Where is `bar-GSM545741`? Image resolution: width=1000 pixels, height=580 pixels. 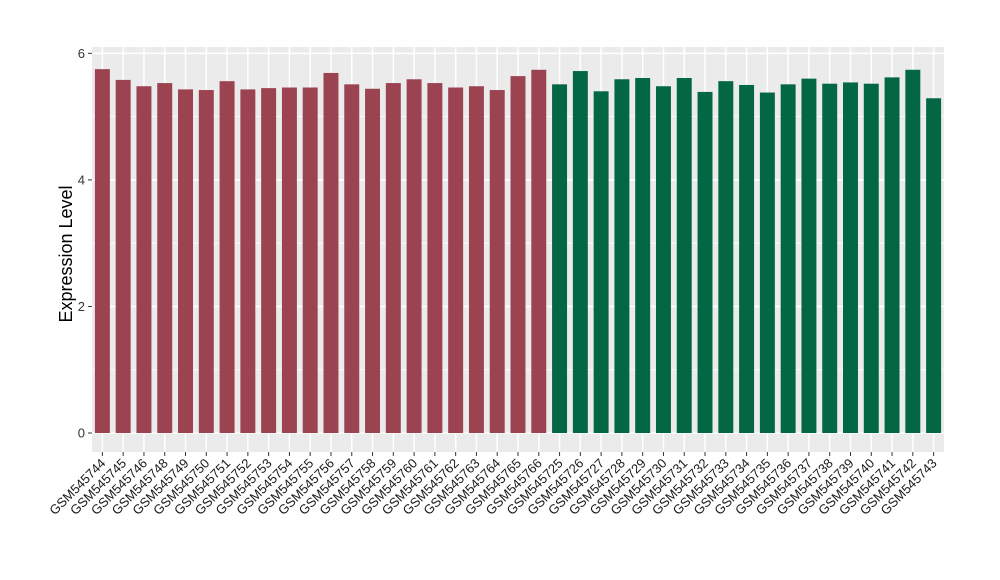
bar-GSM545741 is located at coordinates (892, 255).